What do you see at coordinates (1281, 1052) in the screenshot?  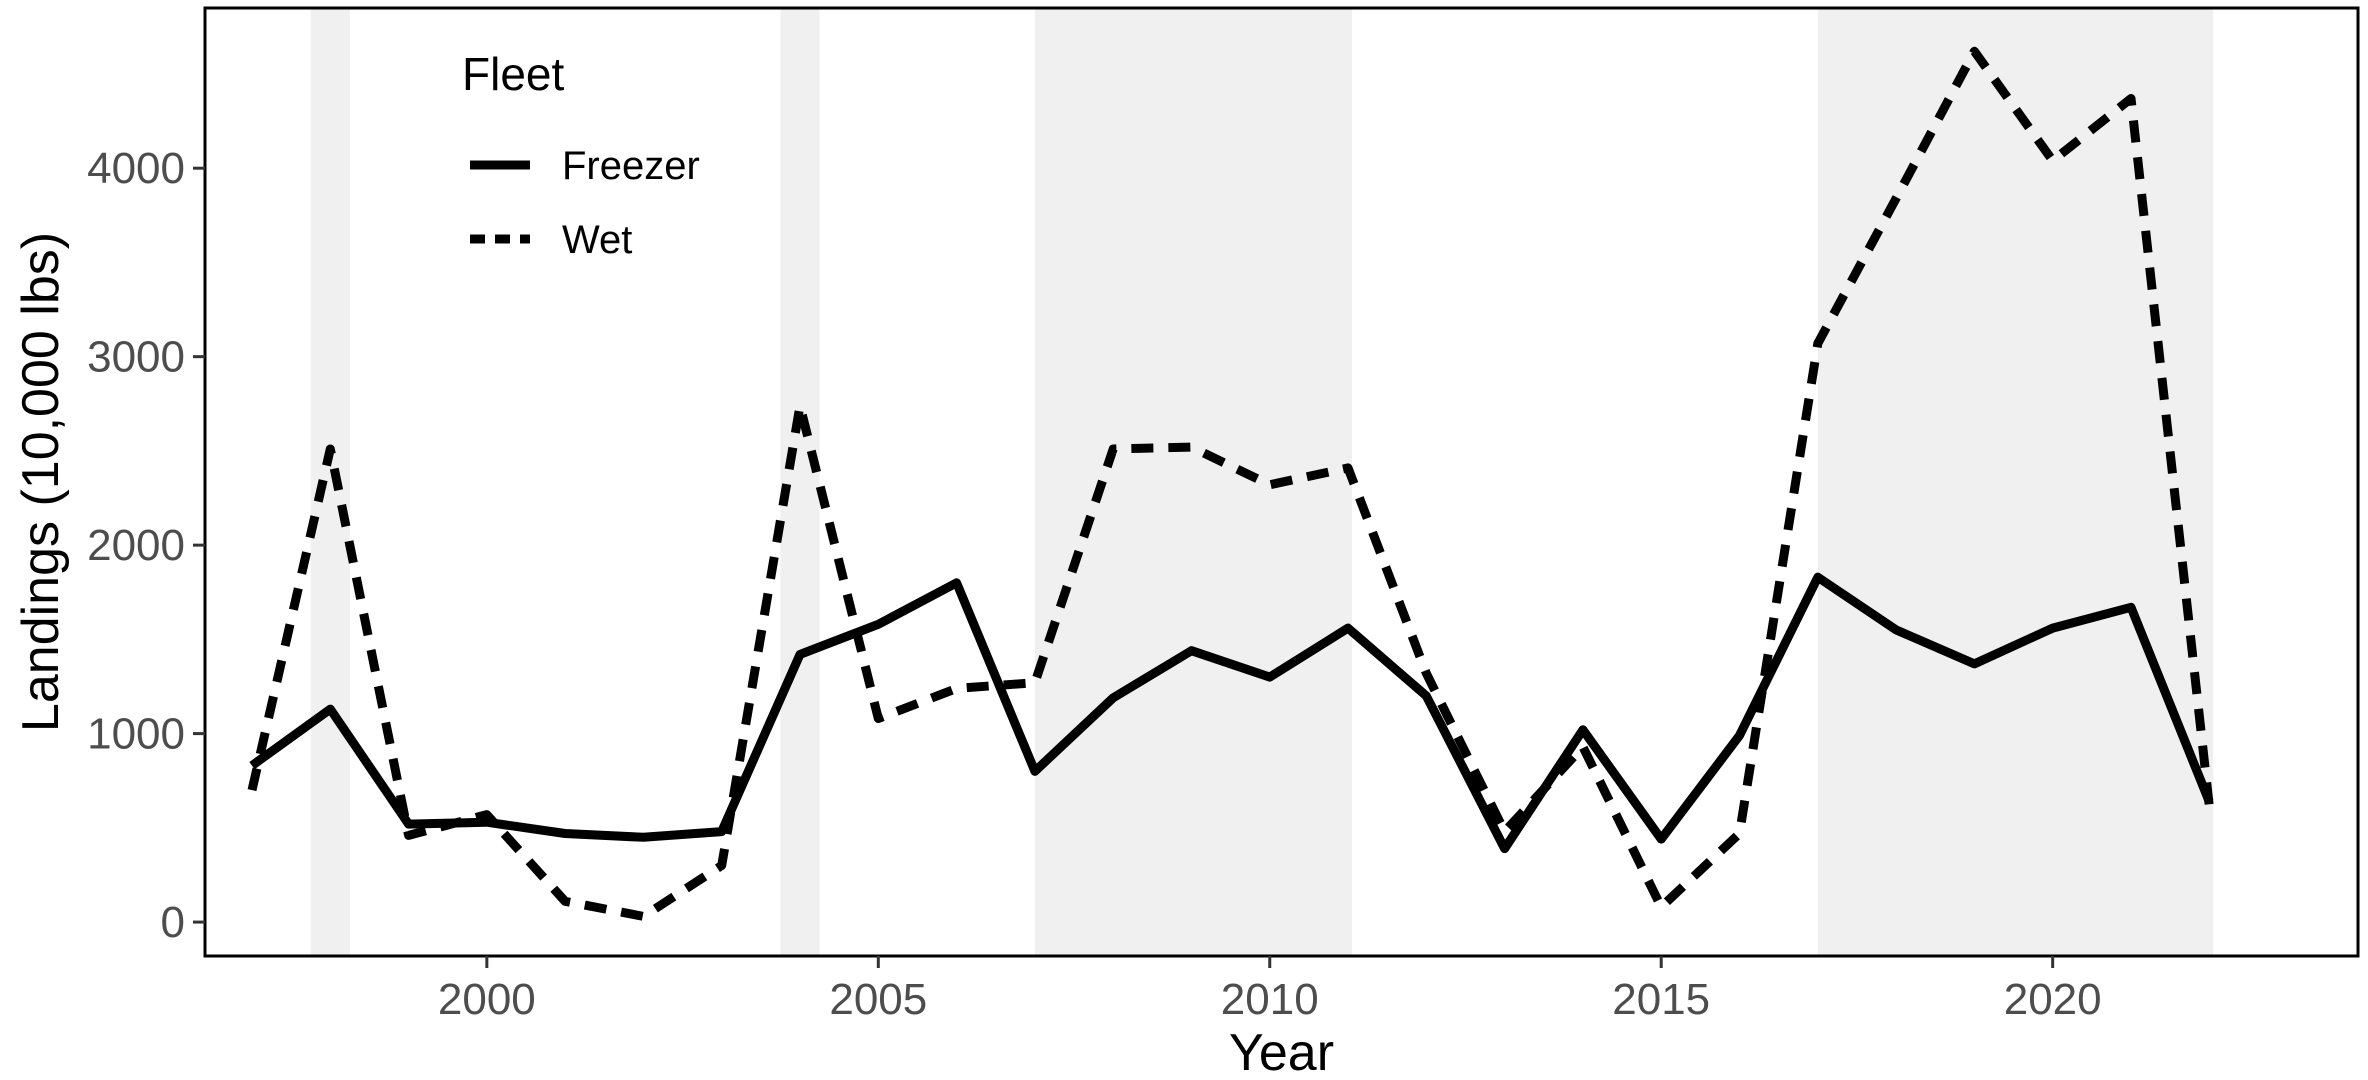 I see `x-axis-title: Year` at bounding box center [1281, 1052].